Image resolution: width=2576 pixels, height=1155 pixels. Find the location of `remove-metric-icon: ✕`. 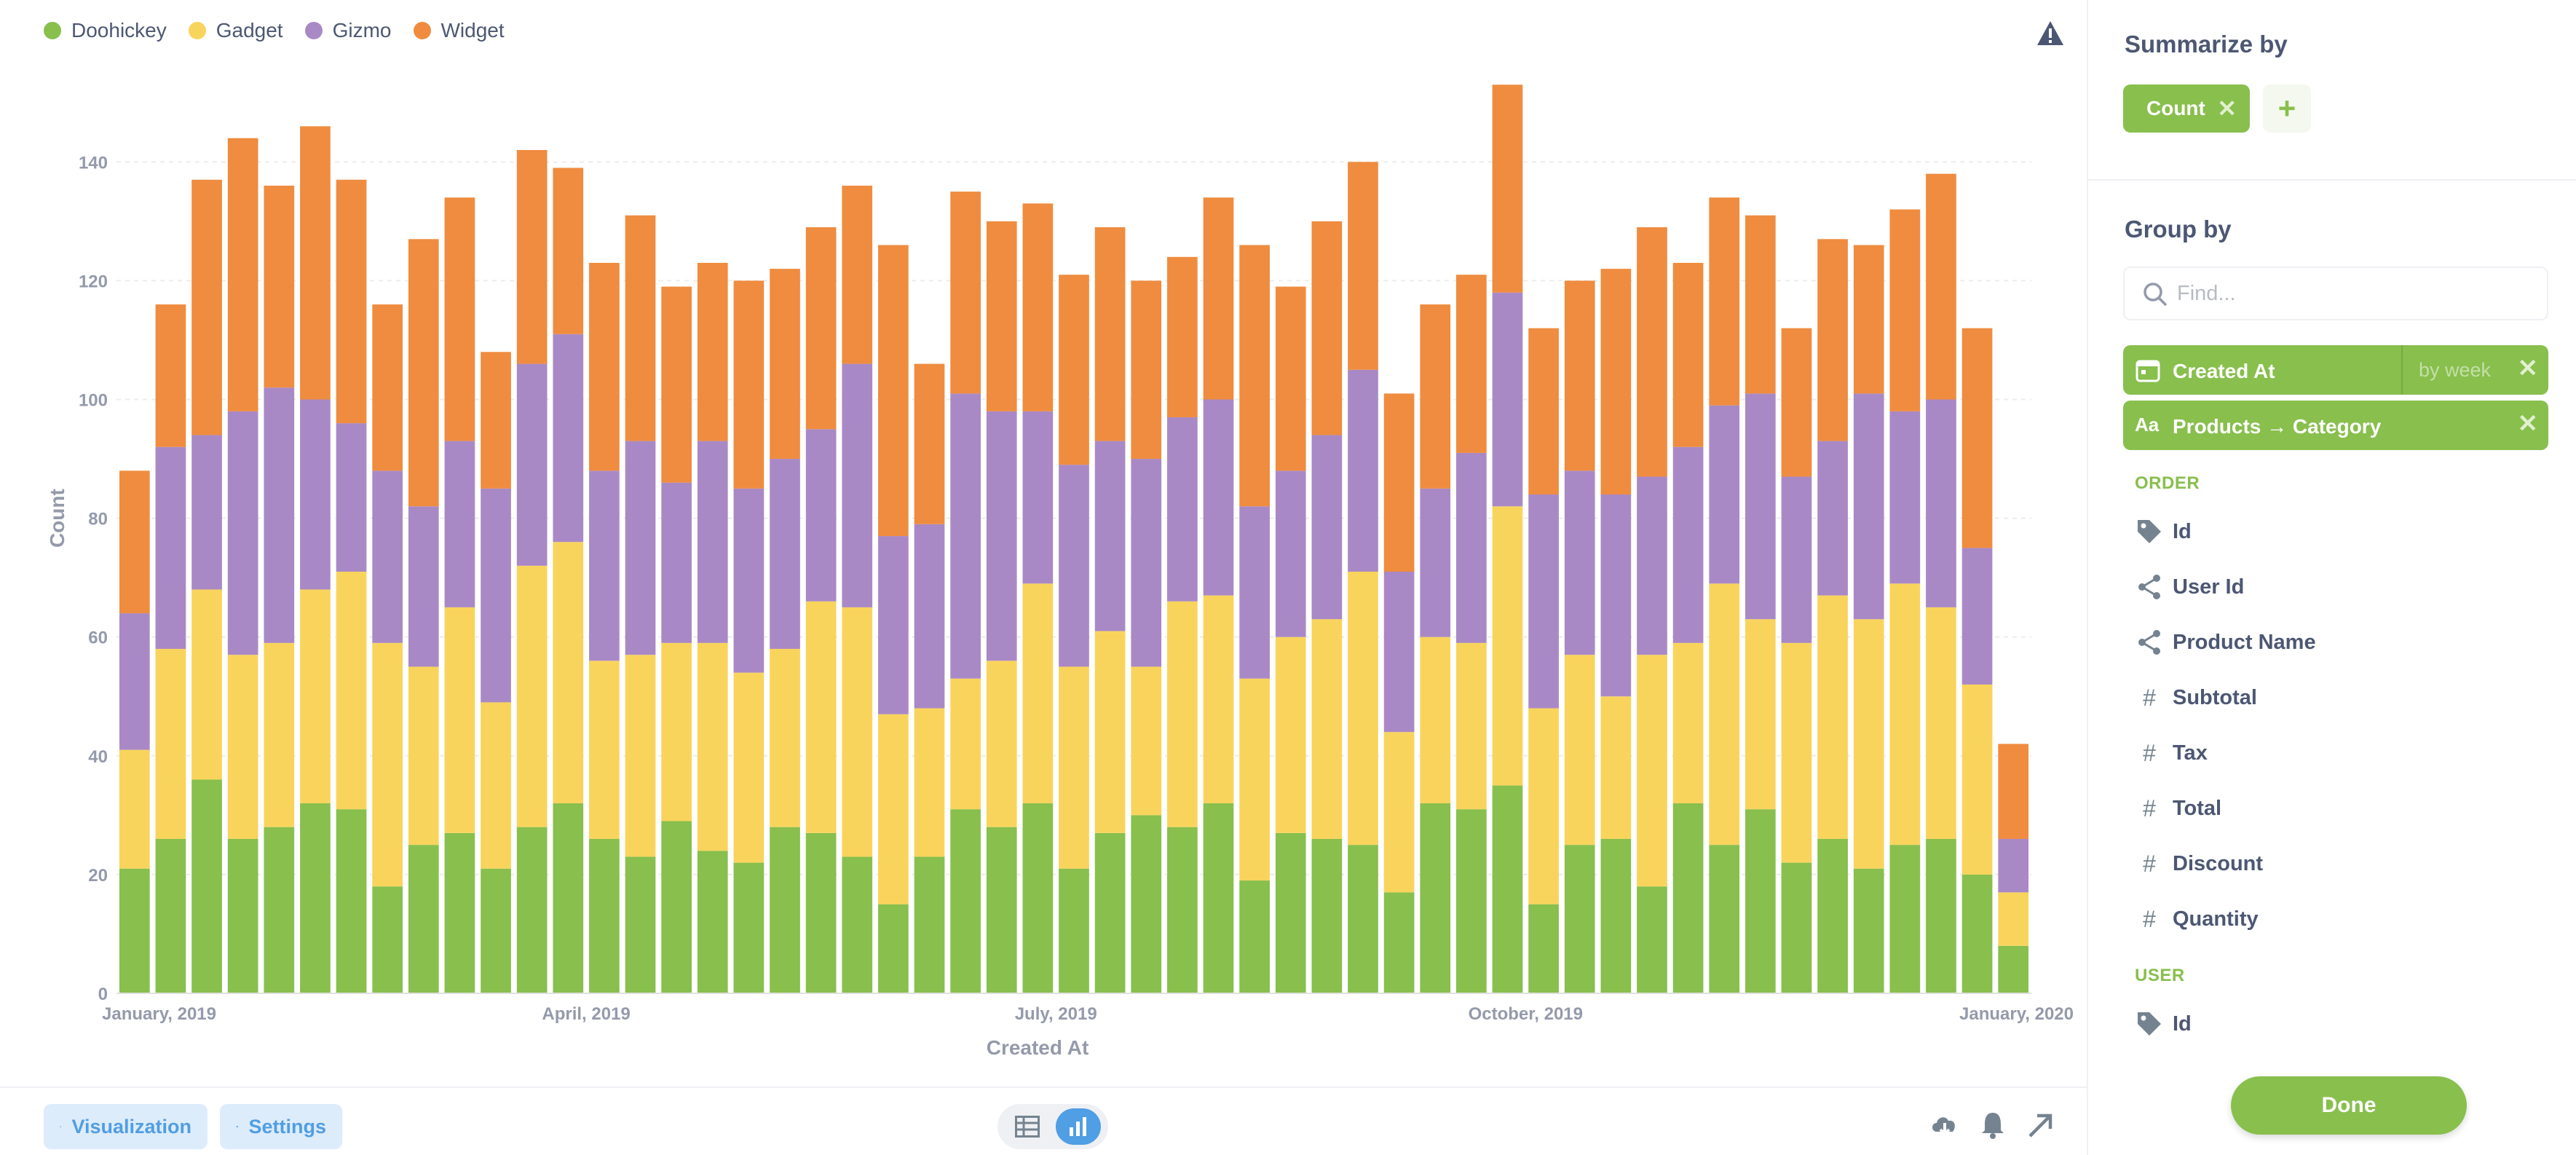

remove-metric-icon: ✕ is located at coordinates (2227, 109).